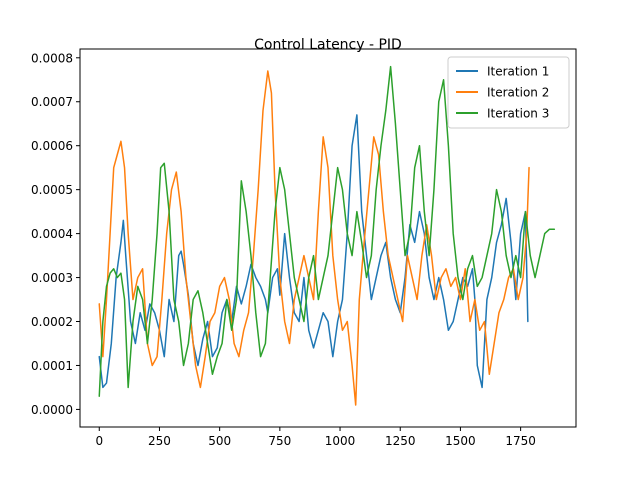  Describe the element at coordinates (52, 102) in the screenshot. I see `y-tick-label: 0.0007` at that location.